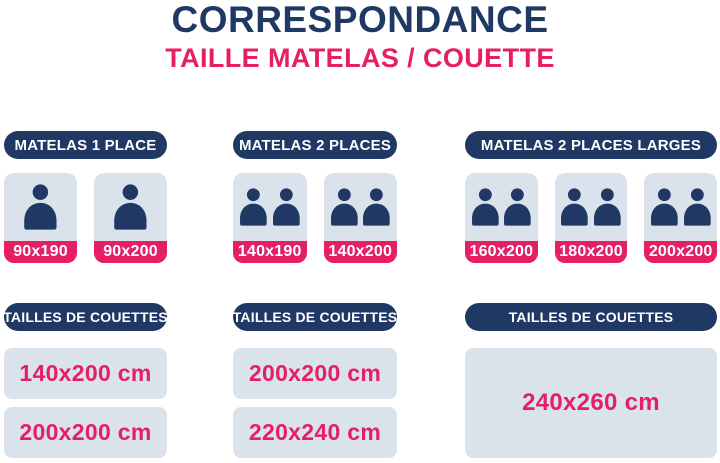 The width and height of the screenshot is (720, 463). I want to click on mattress-size-label: 160x200, so click(501, 252).